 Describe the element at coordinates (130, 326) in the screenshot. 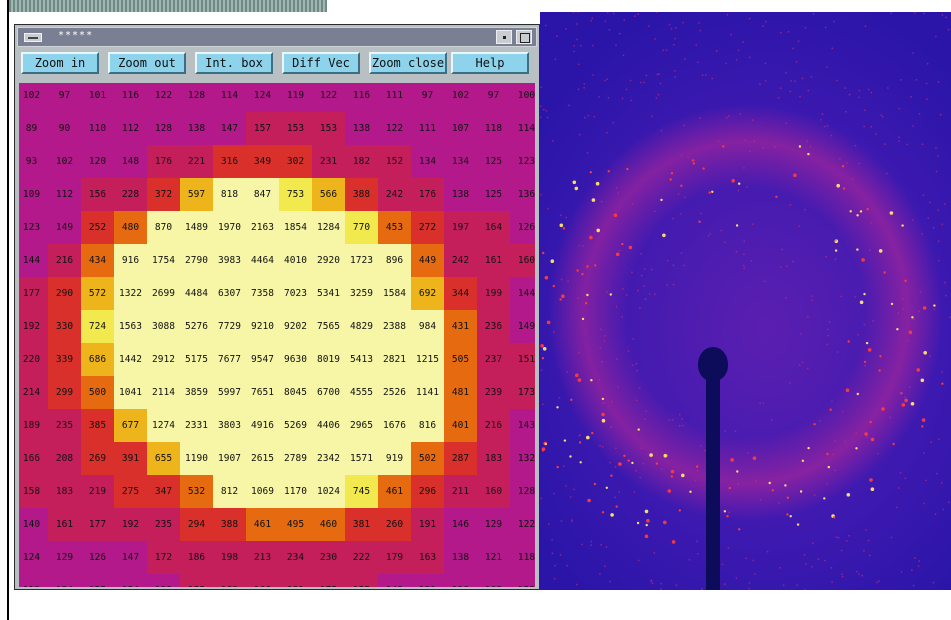

I see `intensity-cell: 1563` at that location.